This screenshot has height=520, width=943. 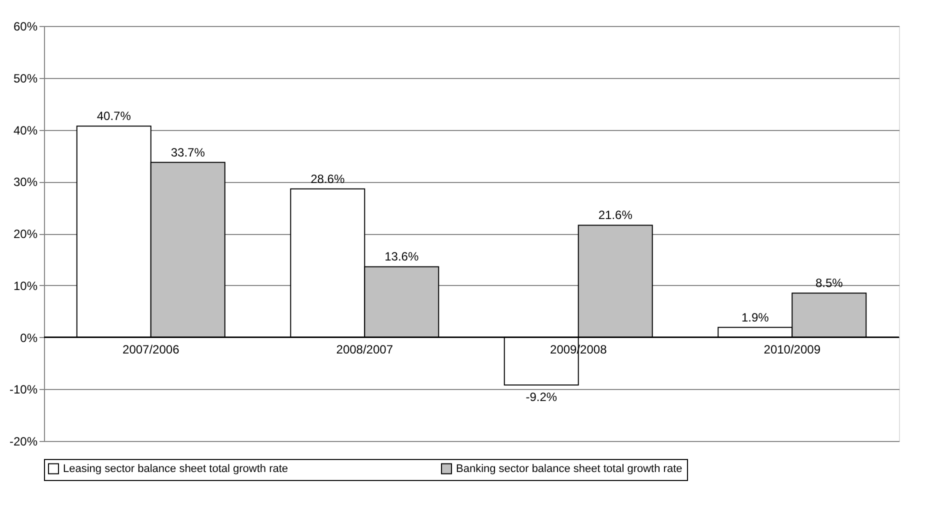 I want to click on data-label: 33.7%, so click(x=188, y=152).